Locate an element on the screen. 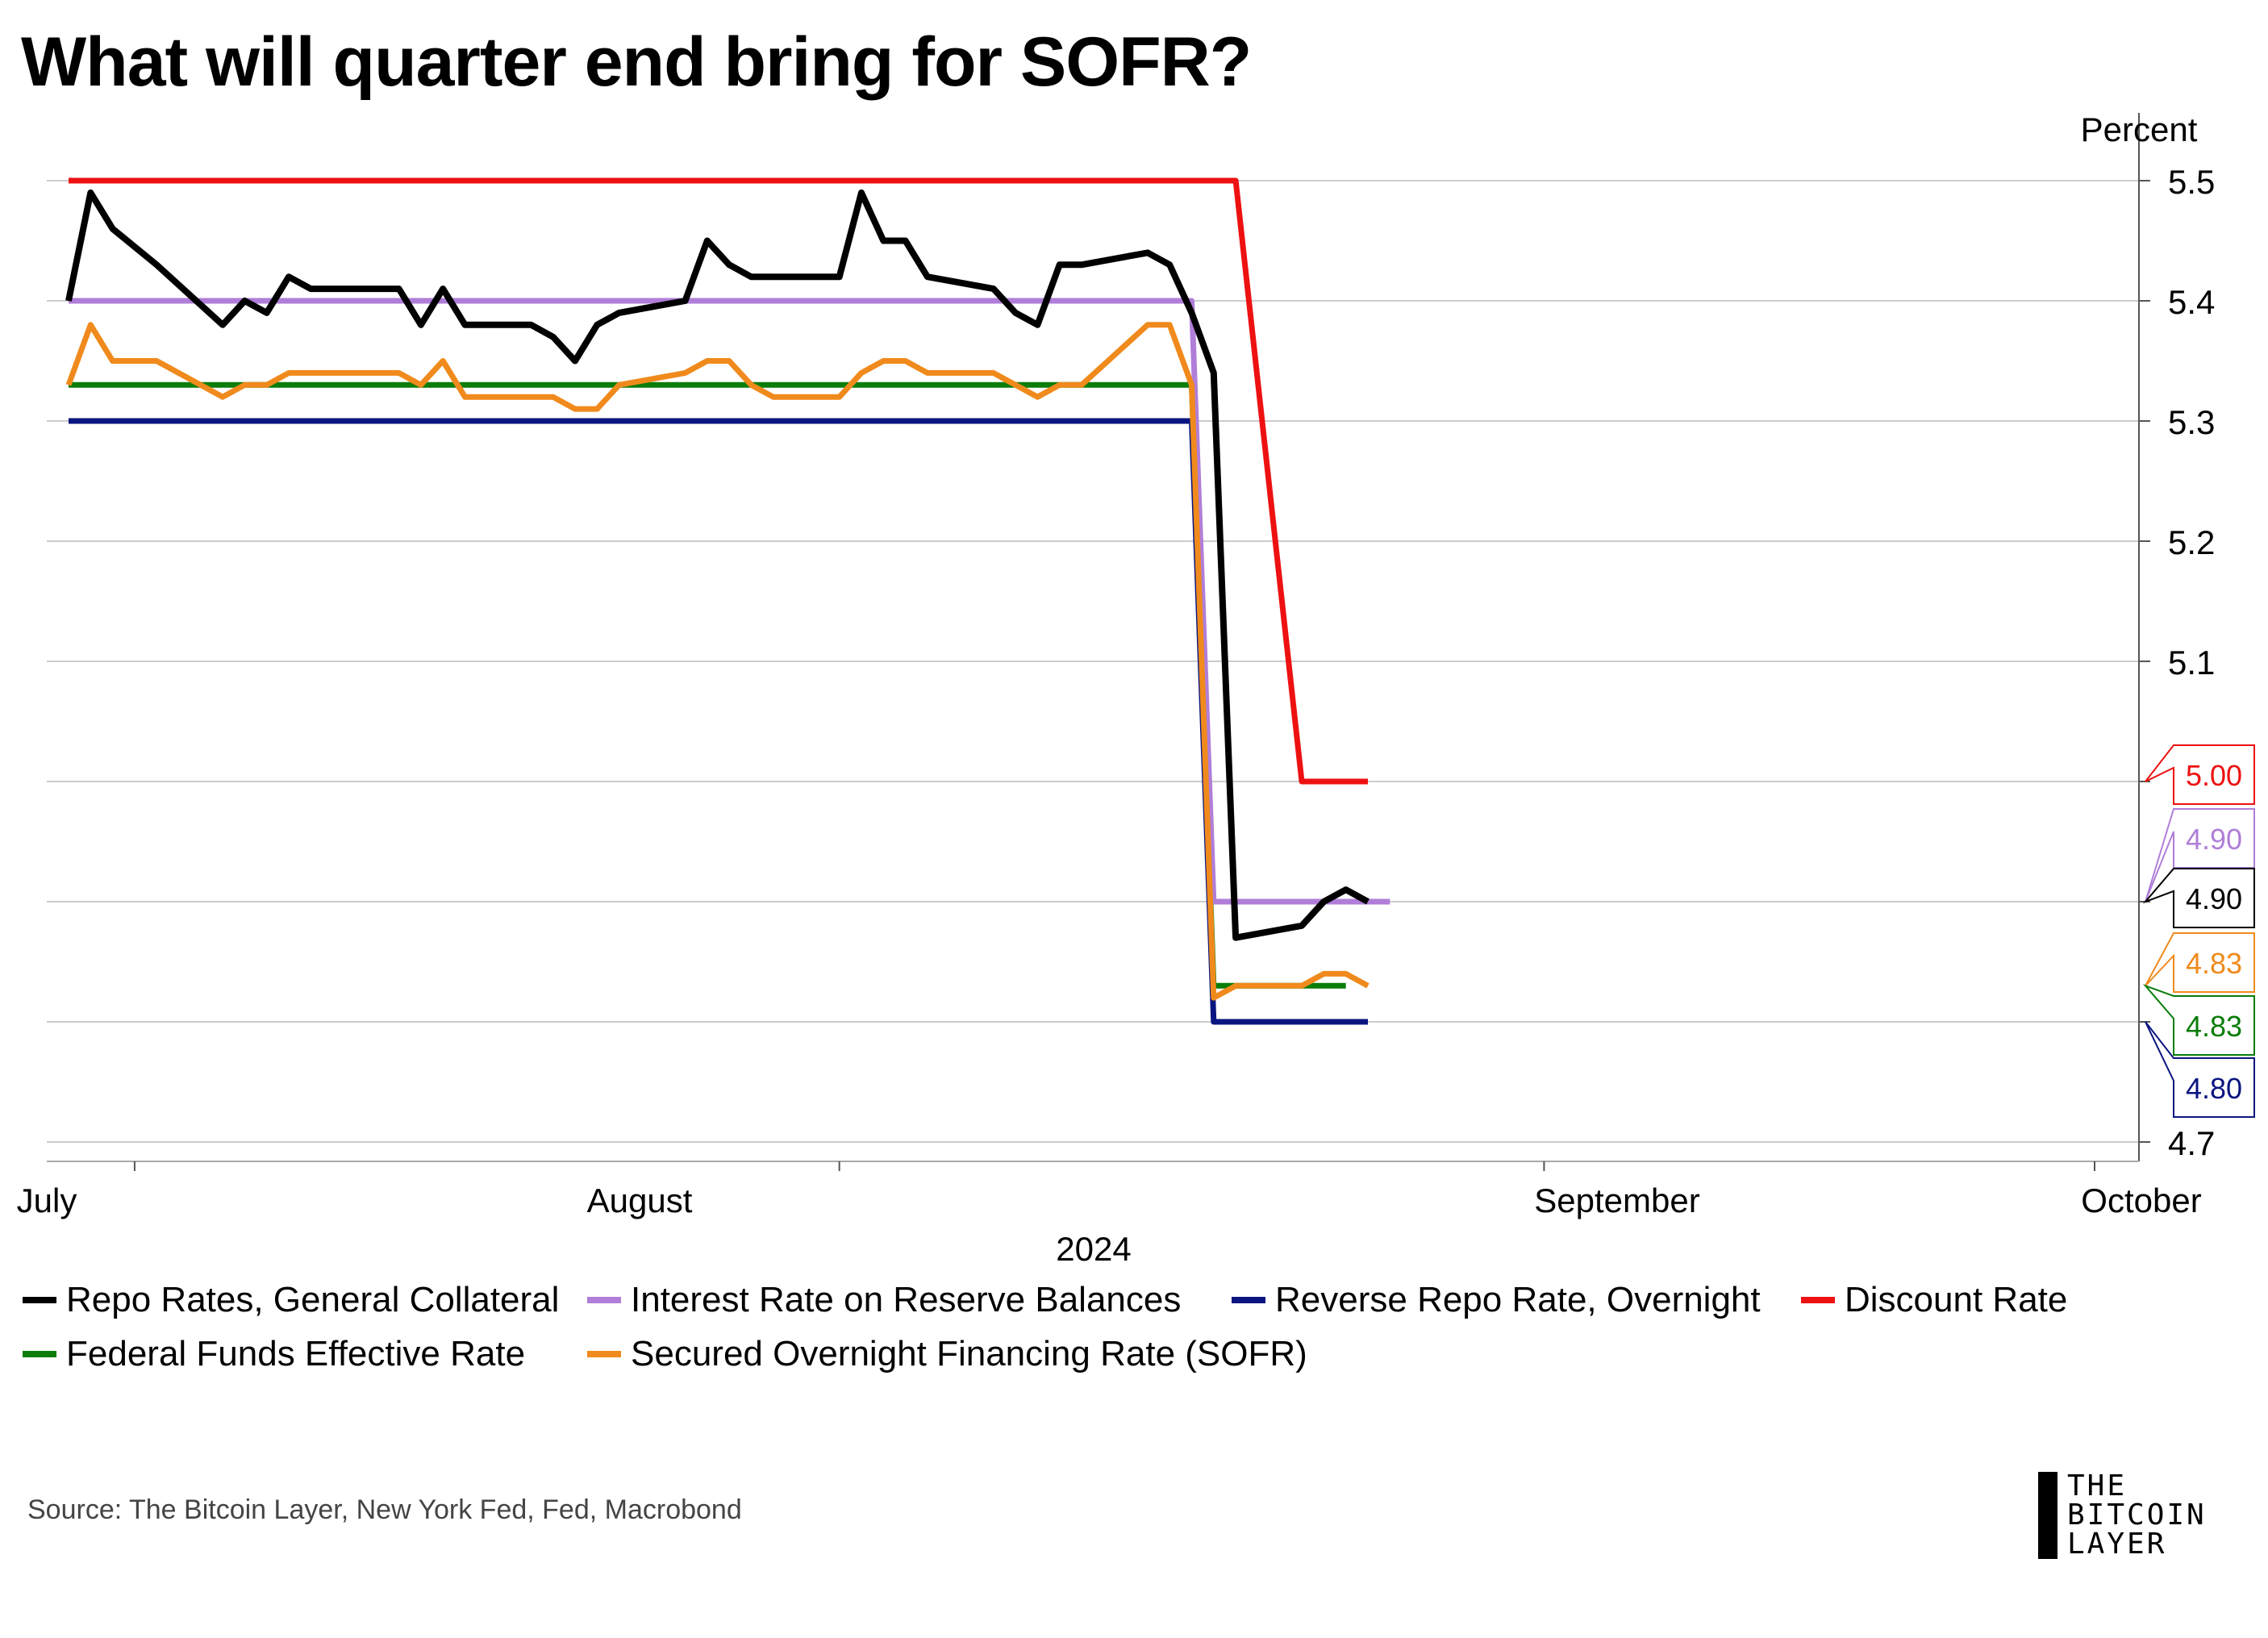 Image resolution: width=2268 pixels, height=1638 pixels. y-tick-label: 5.1 is located at coordinates (2191, 662).